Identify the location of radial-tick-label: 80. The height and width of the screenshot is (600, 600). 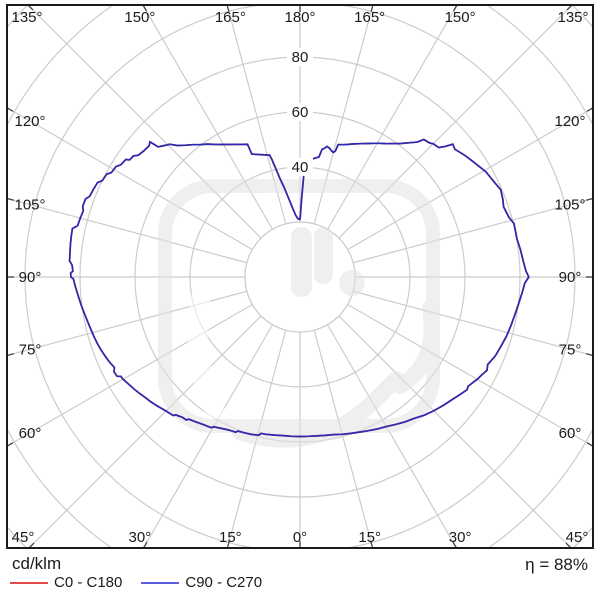
(300, 57).